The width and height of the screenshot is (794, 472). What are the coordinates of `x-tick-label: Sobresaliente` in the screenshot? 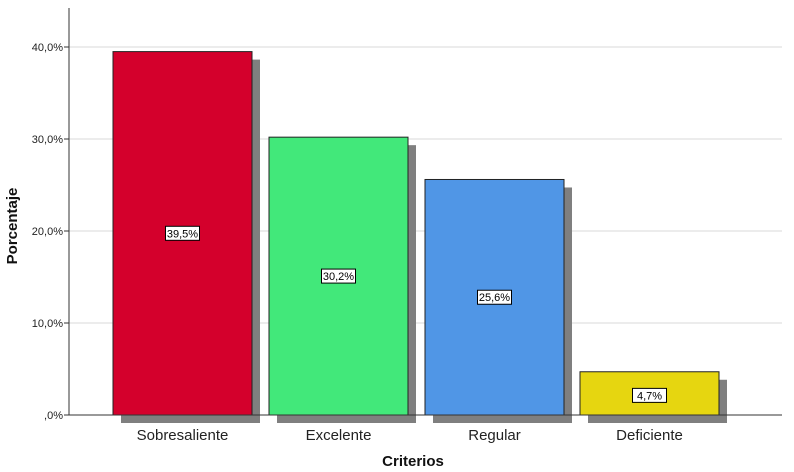 It's located at (183, 435).